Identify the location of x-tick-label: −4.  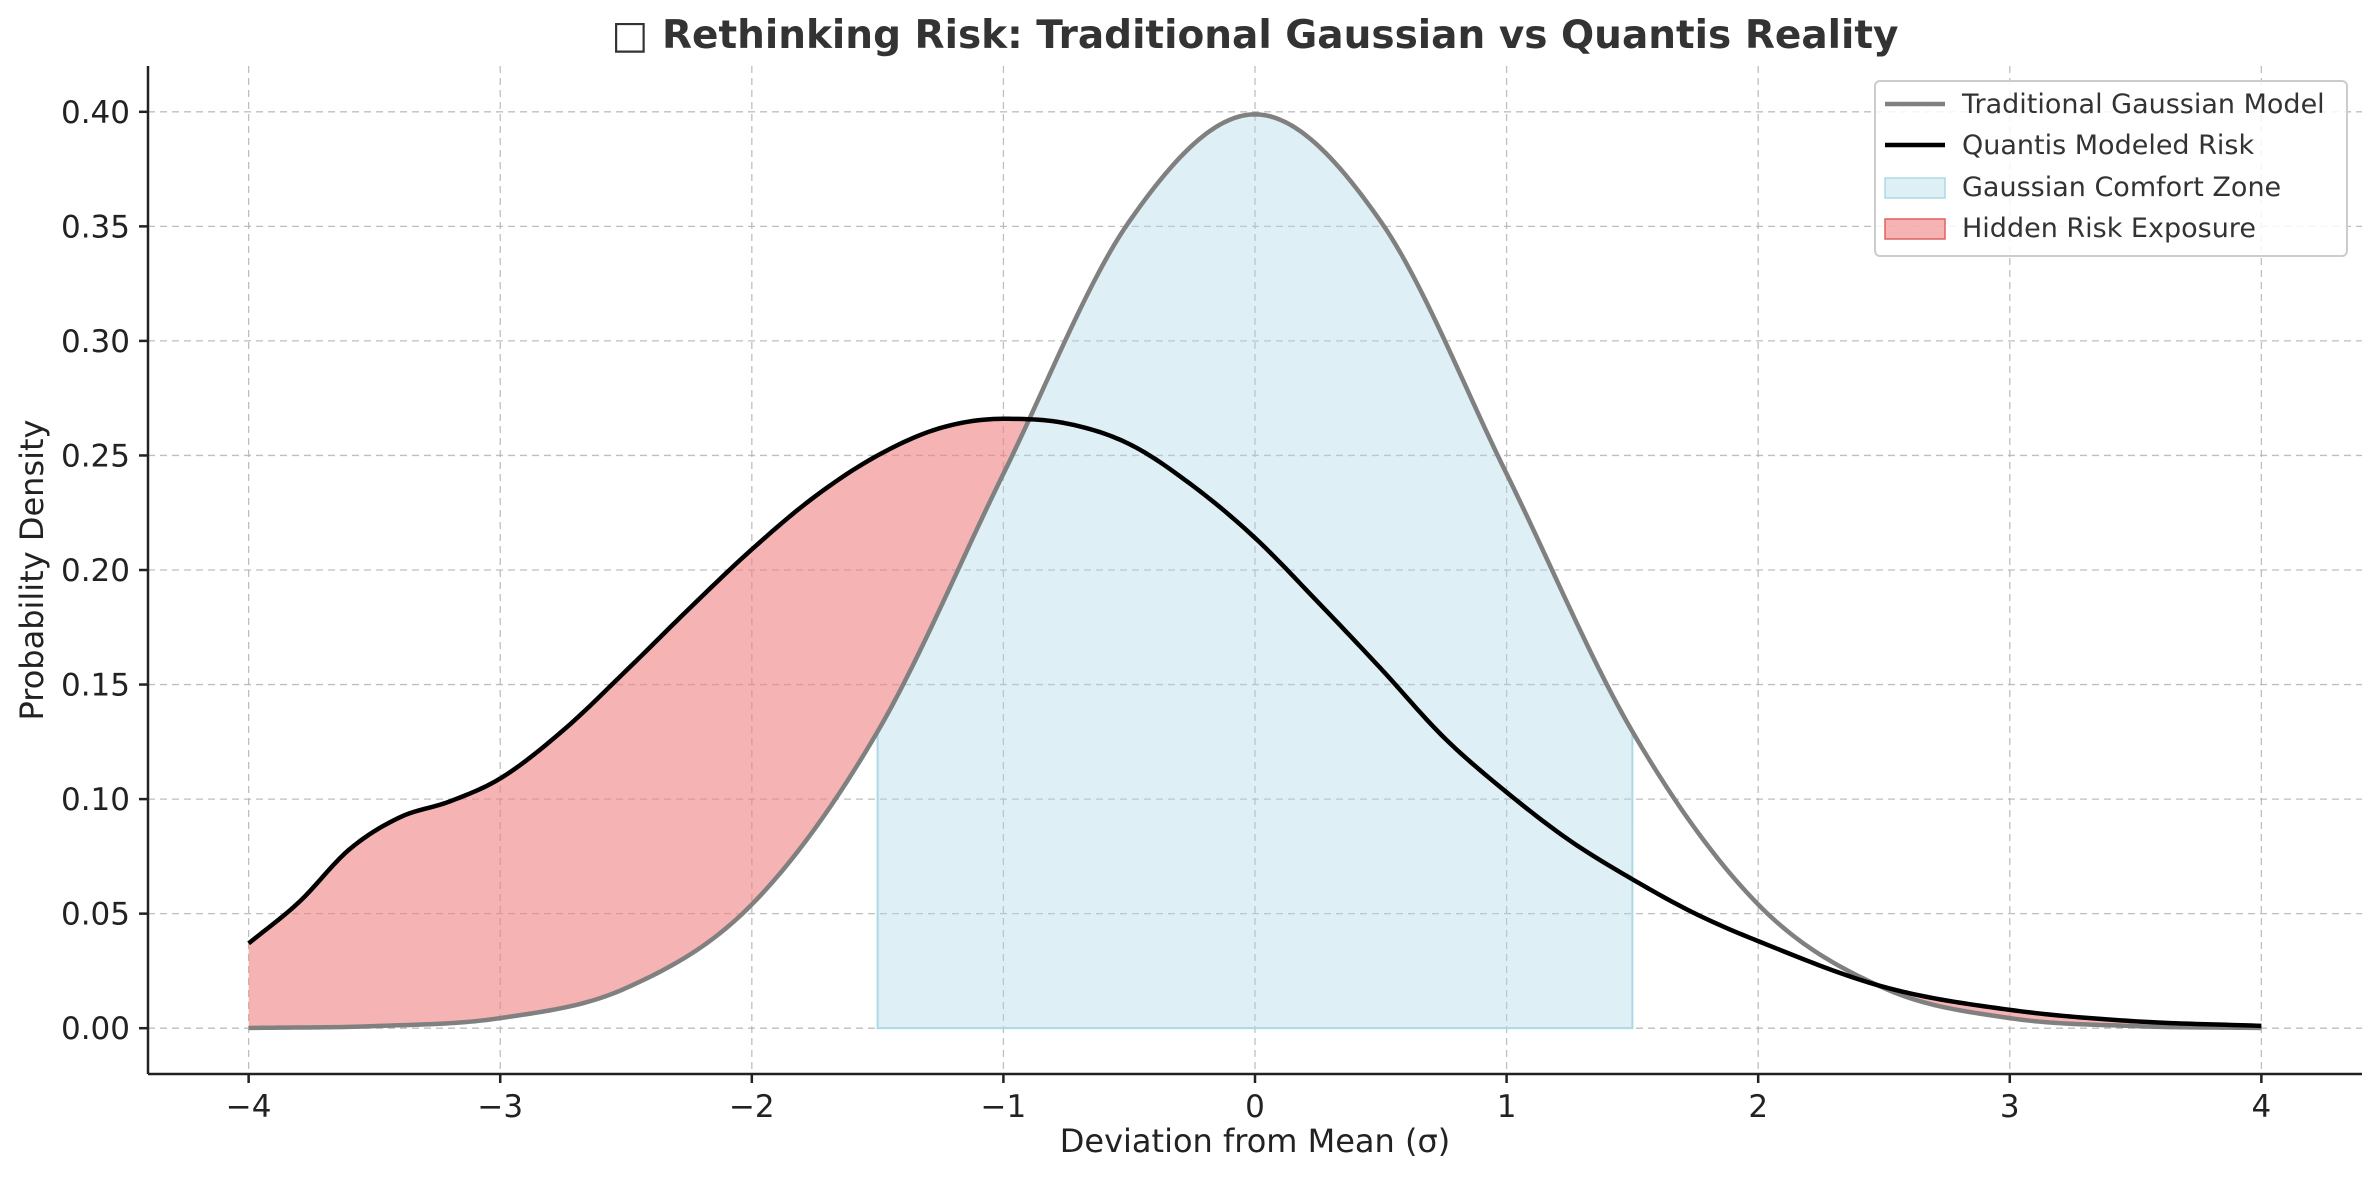
(249, 1107).